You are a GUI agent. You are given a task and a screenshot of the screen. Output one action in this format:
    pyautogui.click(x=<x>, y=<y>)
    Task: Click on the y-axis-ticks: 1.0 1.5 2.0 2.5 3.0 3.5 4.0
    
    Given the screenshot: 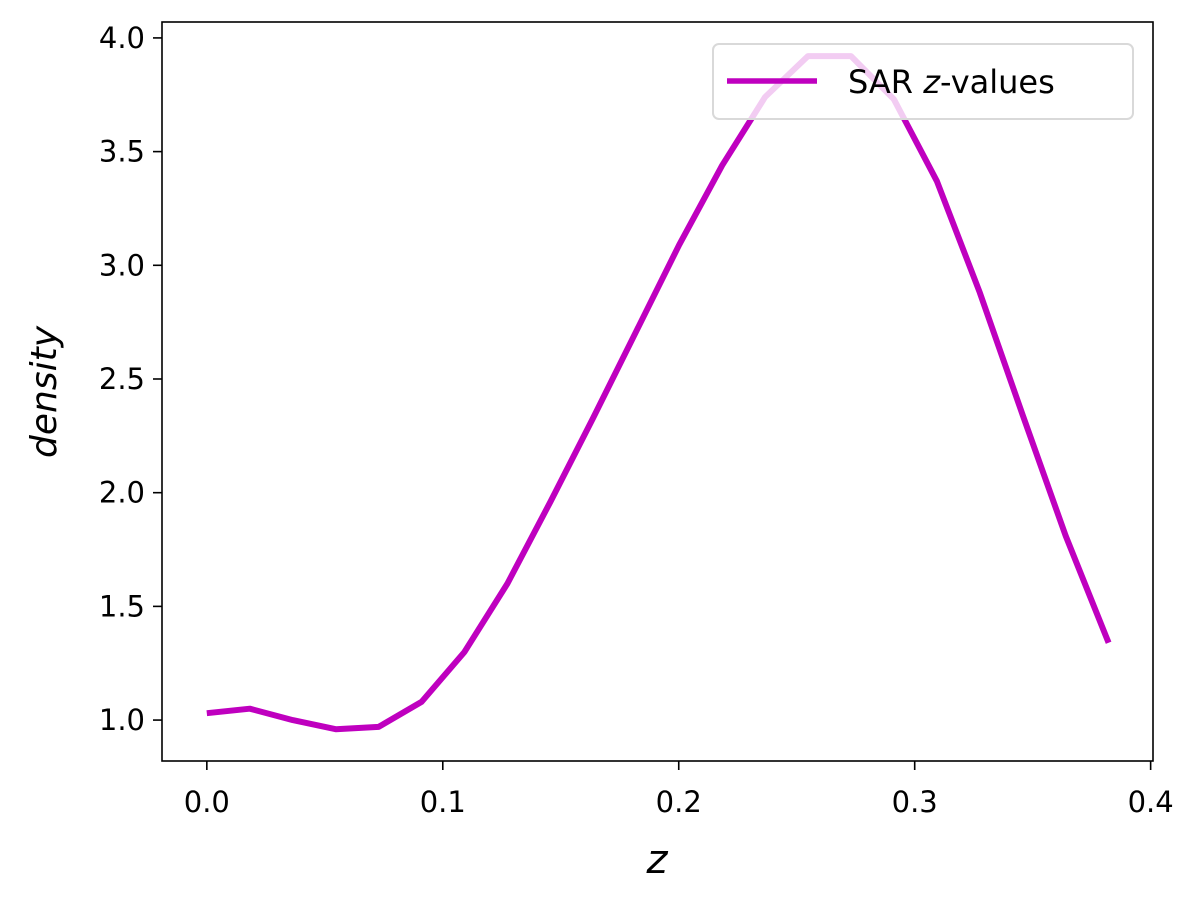 What is the action you would take?
    pyautogui.click(x=130, y=379)
    